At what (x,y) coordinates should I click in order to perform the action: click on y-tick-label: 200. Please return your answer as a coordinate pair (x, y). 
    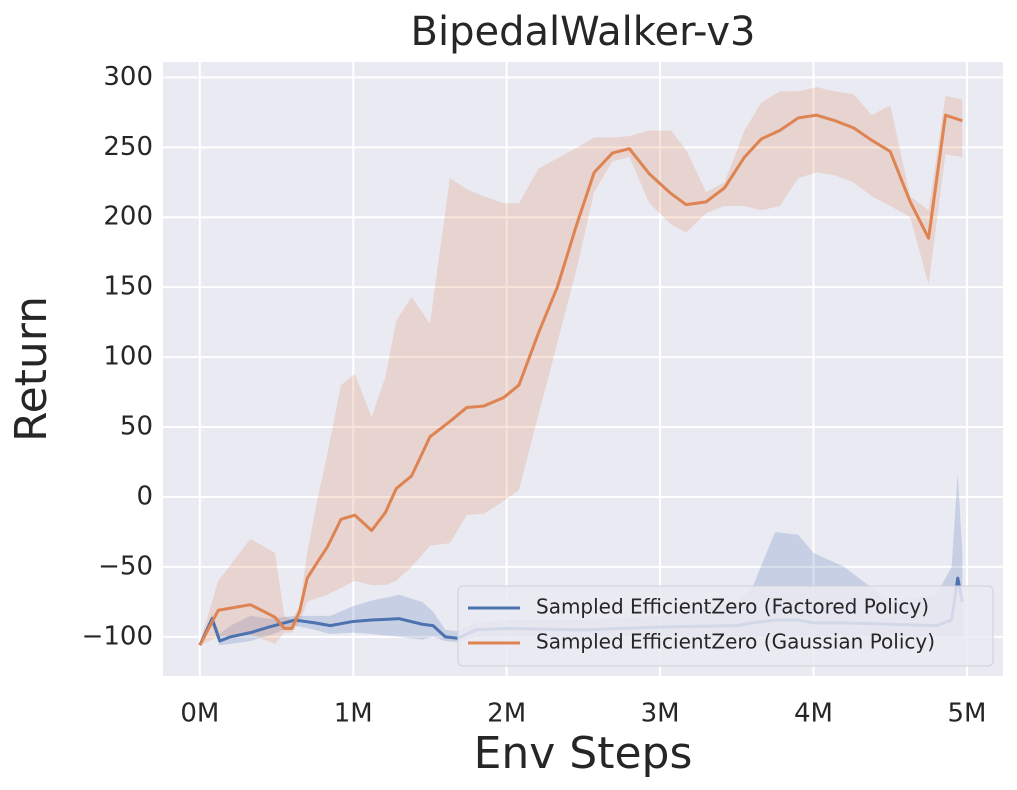
    Looking at the image, I should click on (128, 217).